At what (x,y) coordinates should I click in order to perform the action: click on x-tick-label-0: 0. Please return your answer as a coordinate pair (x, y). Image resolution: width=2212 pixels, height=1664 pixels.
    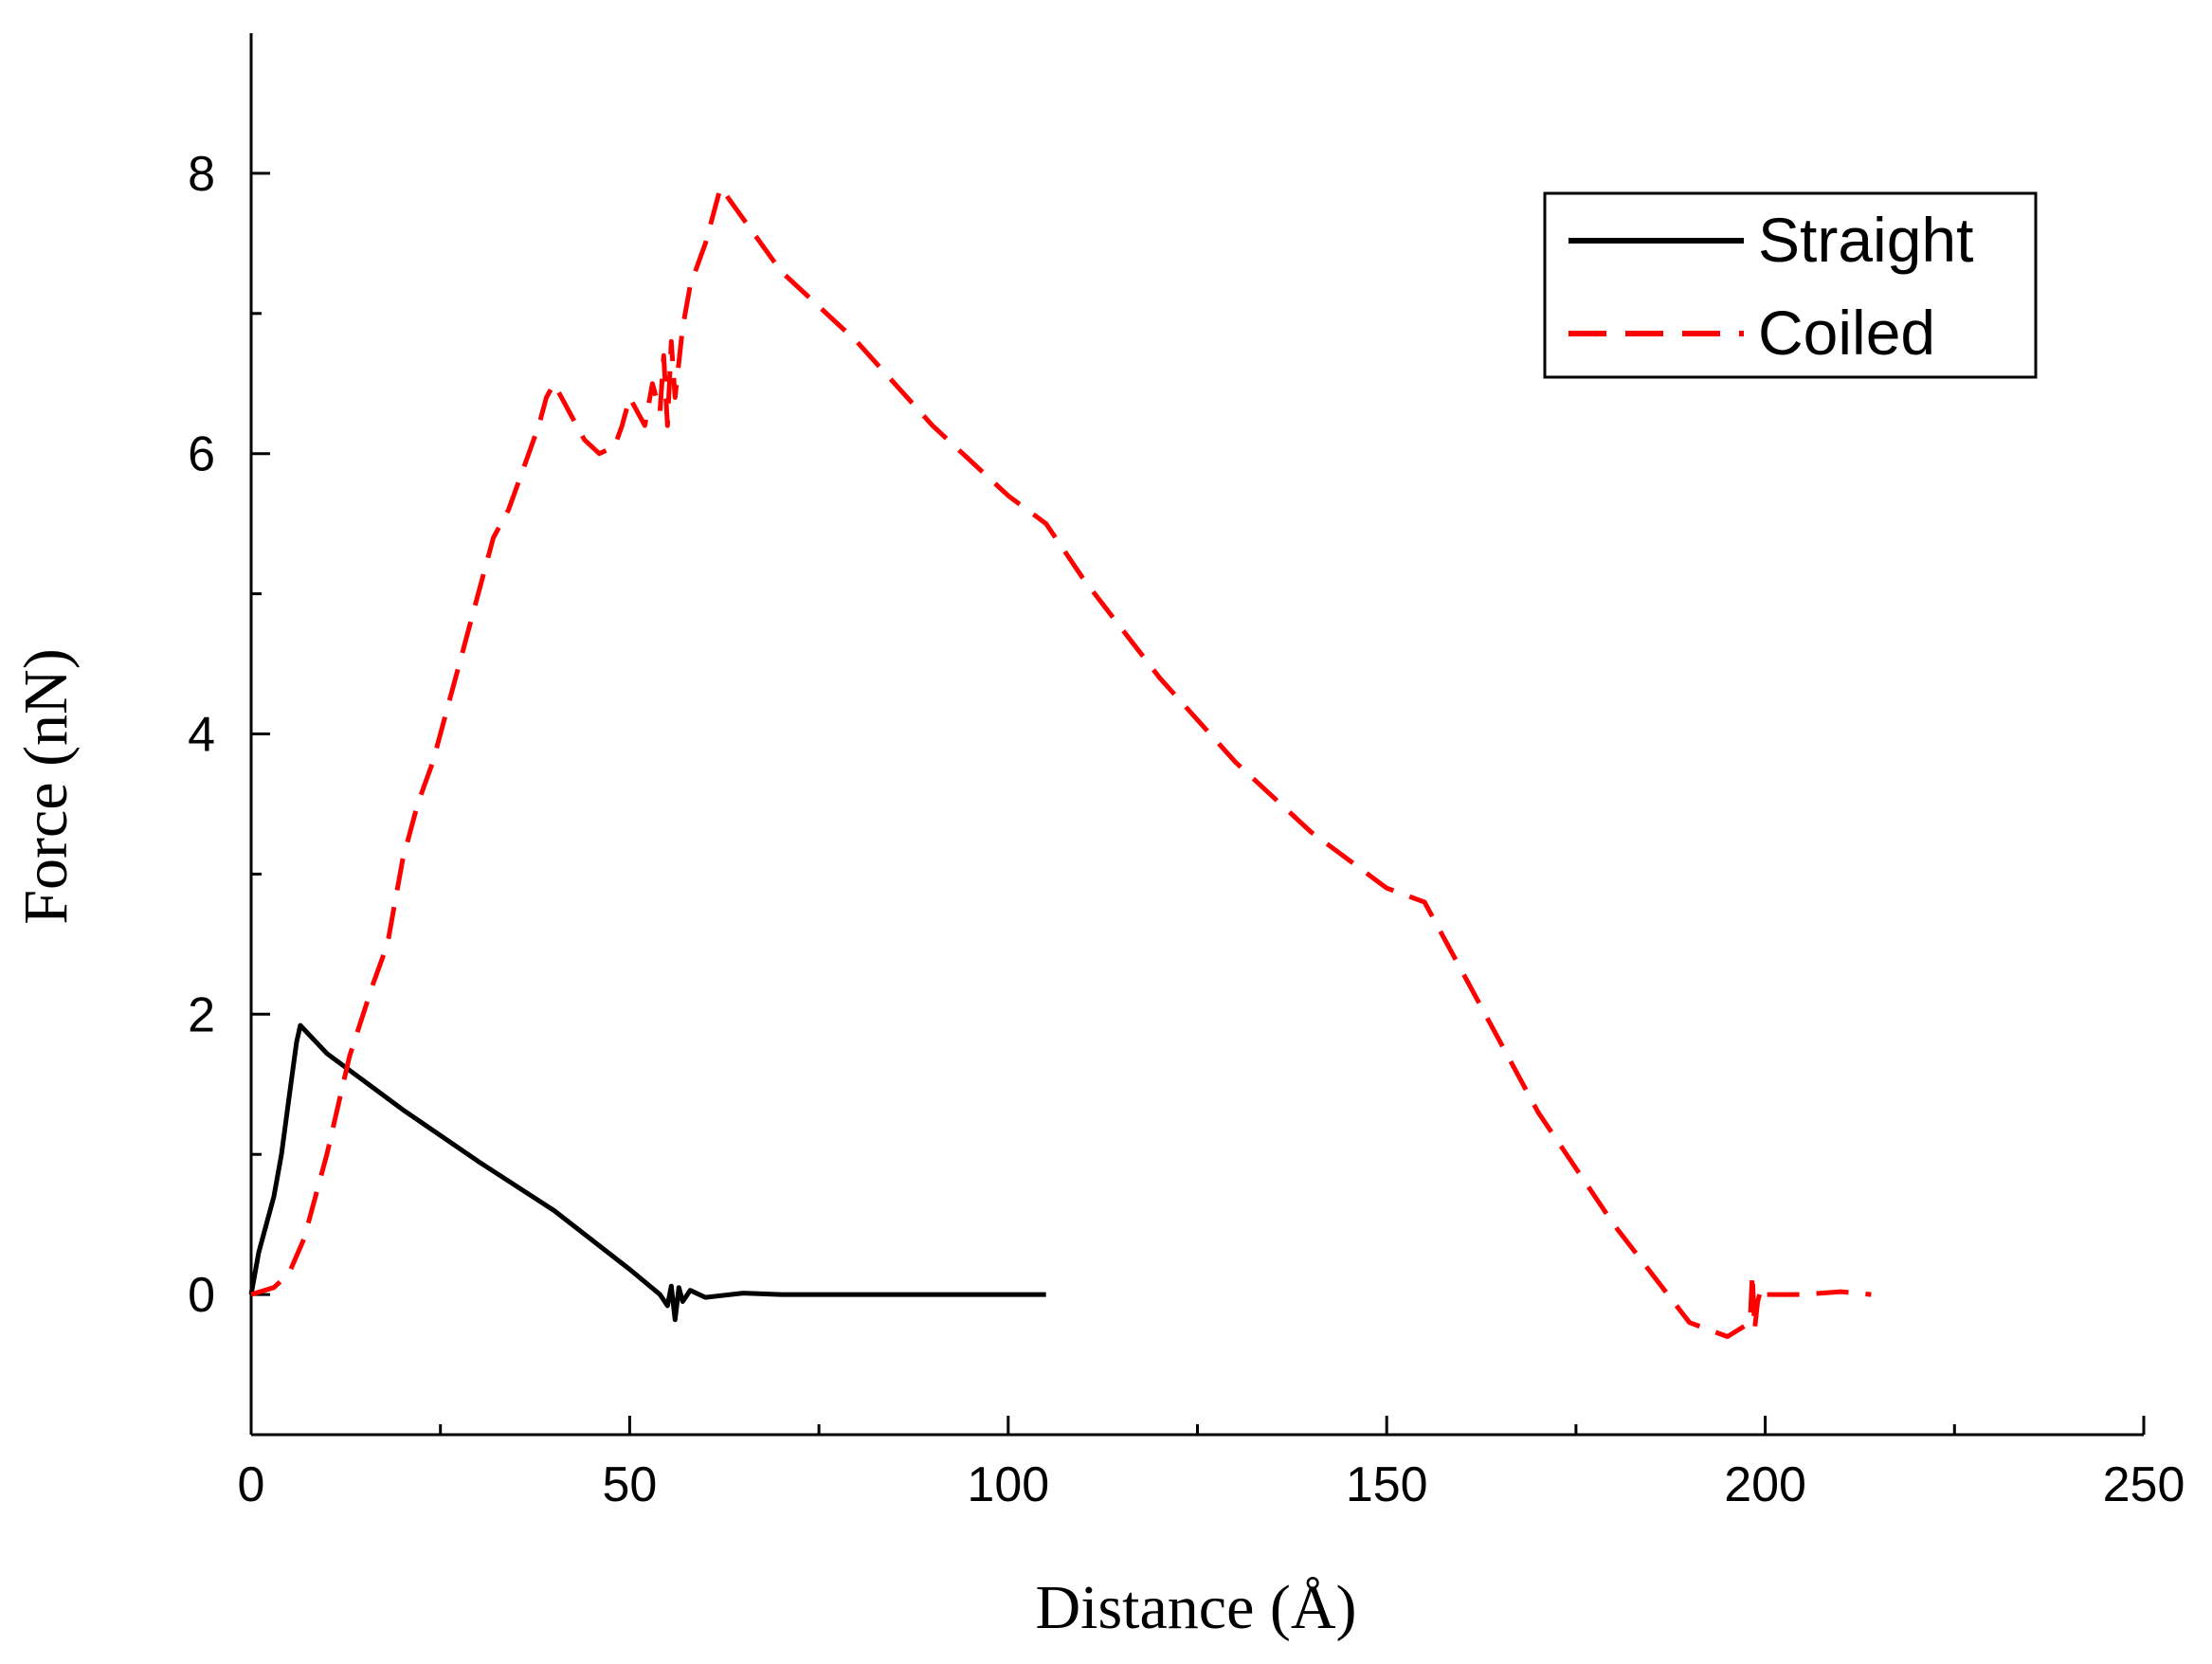
    Looking at the image, I should click on (251, 1484).